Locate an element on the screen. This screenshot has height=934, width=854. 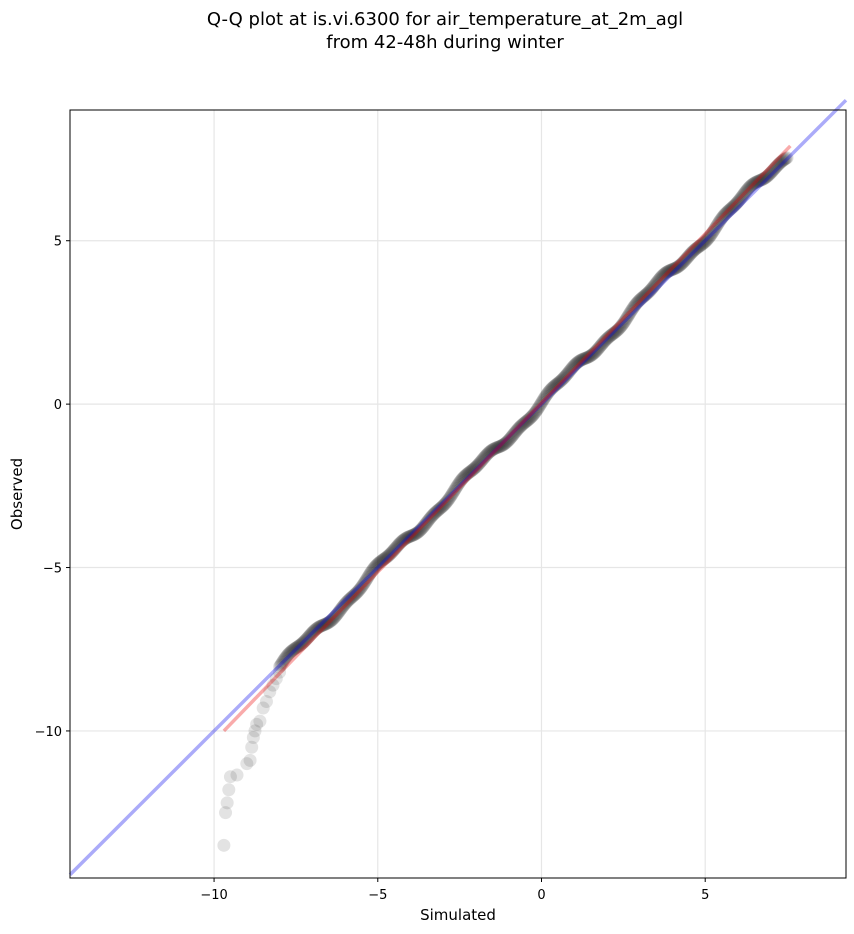
y-tick-label: 5 is located at coordinates (58, 242).